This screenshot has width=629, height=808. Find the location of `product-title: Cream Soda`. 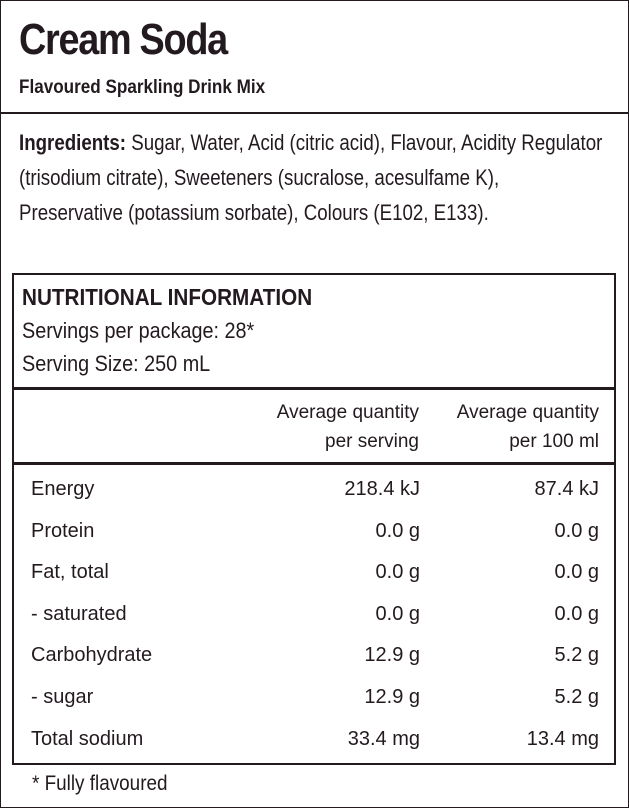

product-title: Cream Soda is located at coordinates (123, 39).